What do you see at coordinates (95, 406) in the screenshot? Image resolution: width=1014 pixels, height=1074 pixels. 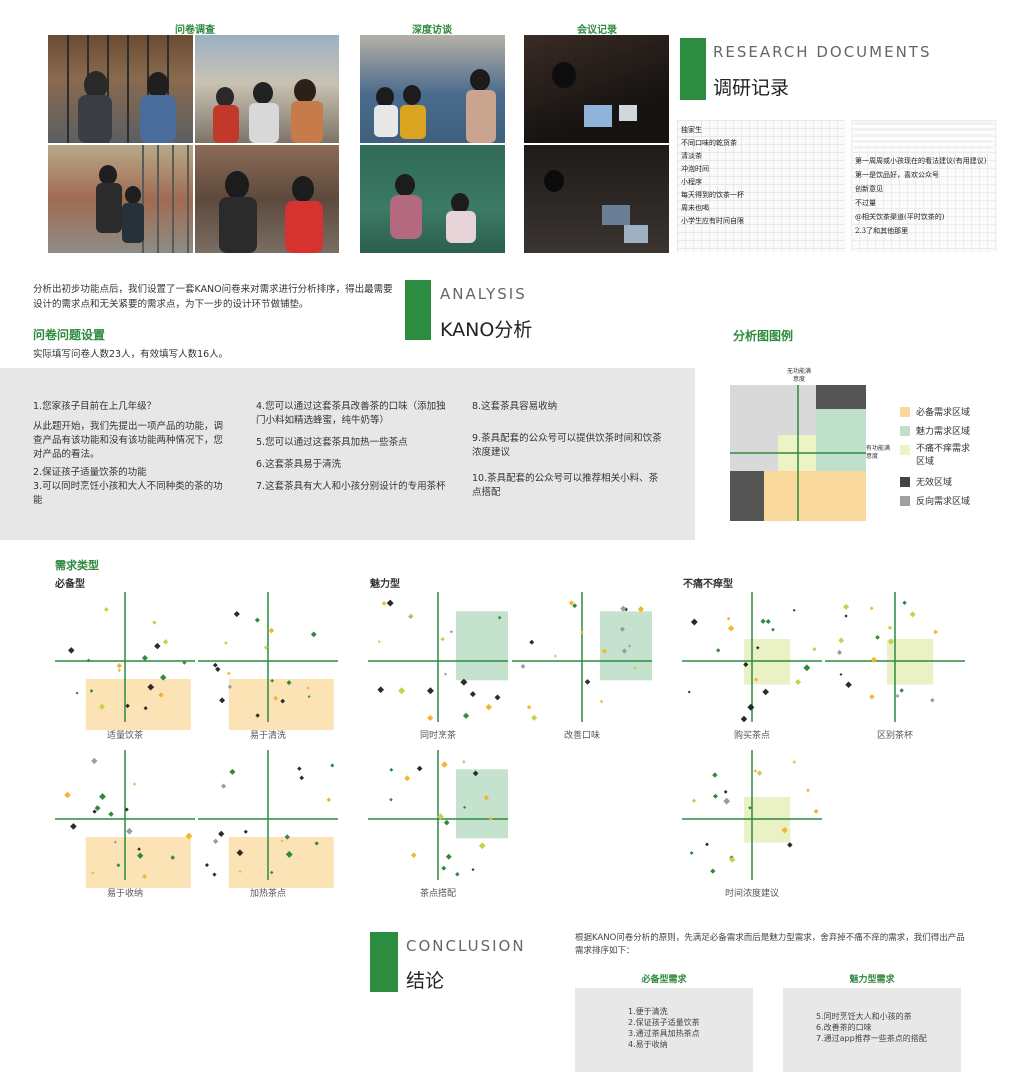 I see `question-item: 1.您家孩子目前在上几年级？` at bounding box center [95, 406].